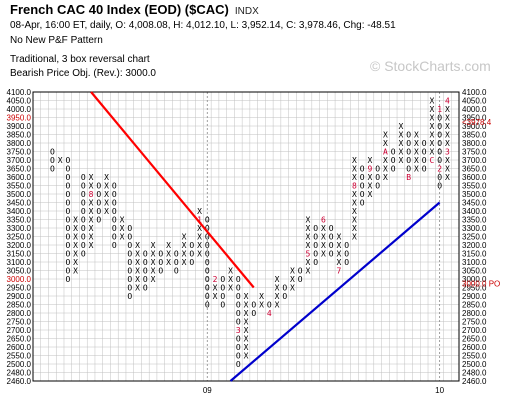  Describe the element at coordinates (385, 152) in the screenshot. I see `pf-month-marker: A` at that location.